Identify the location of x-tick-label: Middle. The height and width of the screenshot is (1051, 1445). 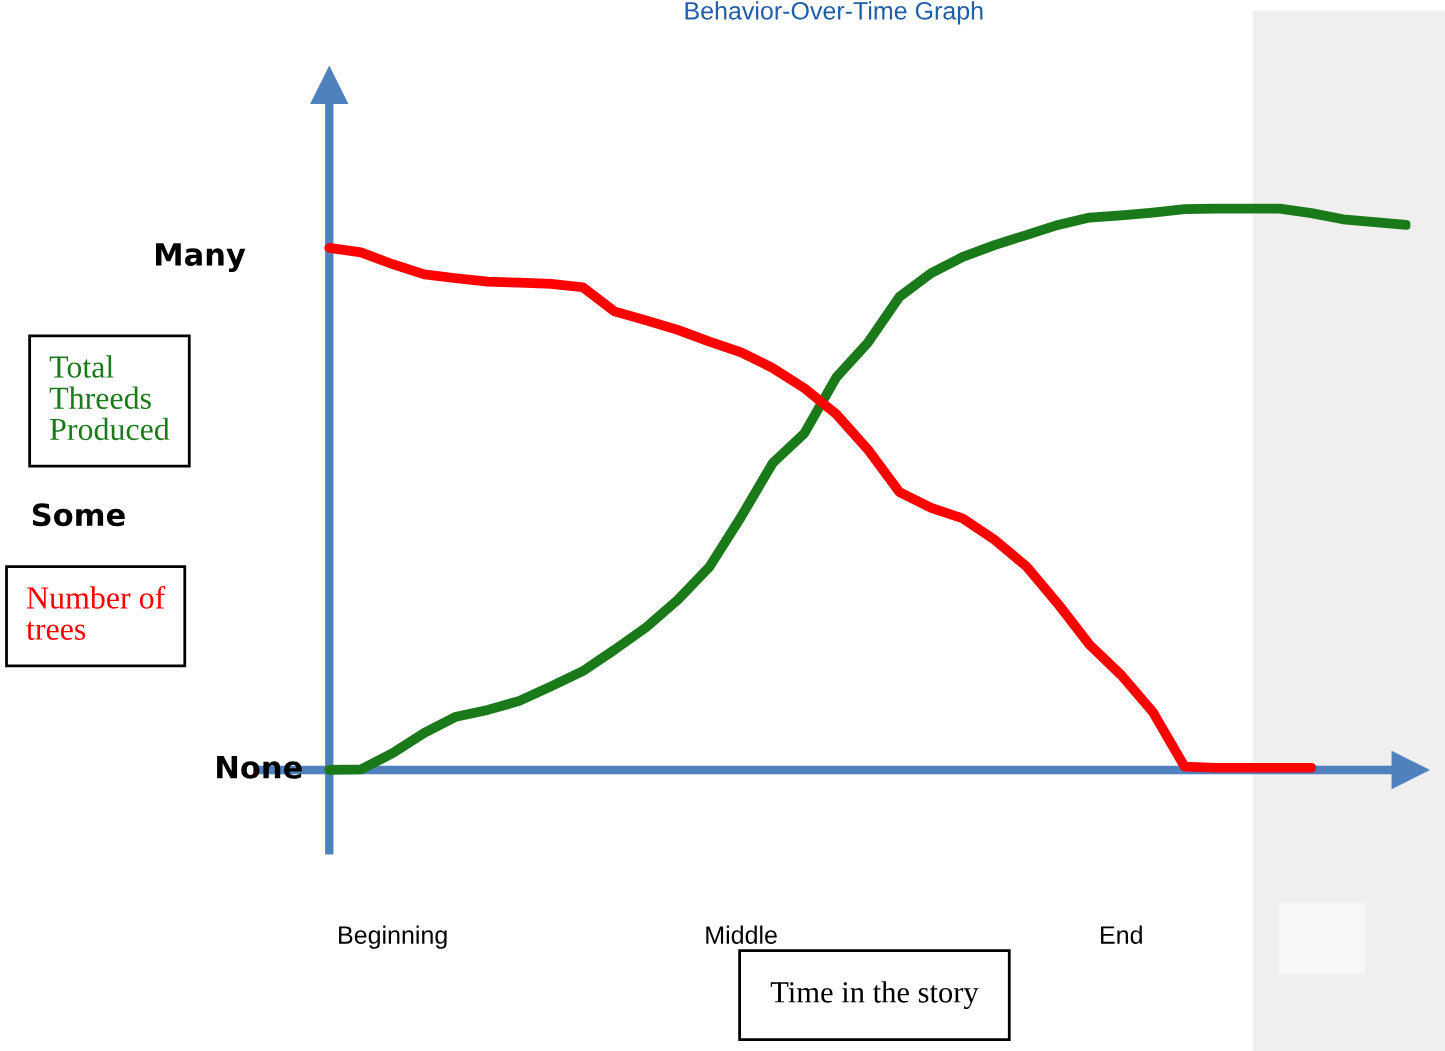
(741, 934).